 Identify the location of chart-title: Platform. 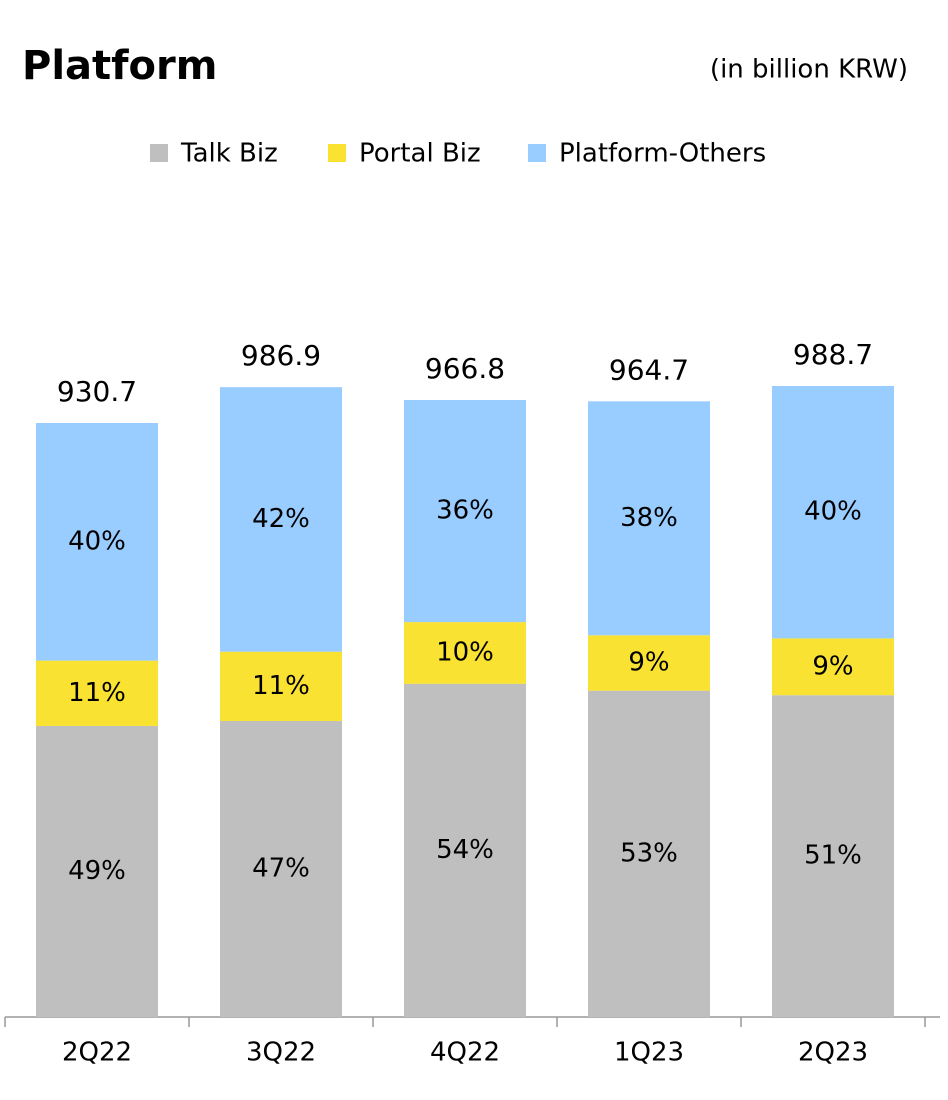
(119, 66).